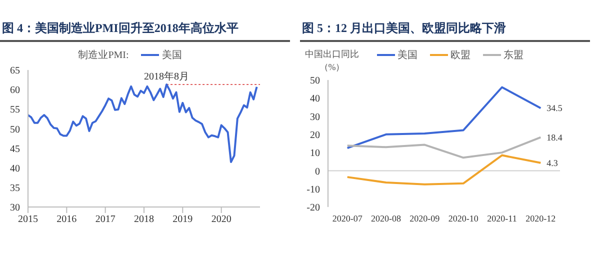 This screenshot has height=261, width=599. What do you see at coordinates (386, 218) in the screenshot?
I see `x-tick-label: 2020-08` at bounding box center [386, 218].